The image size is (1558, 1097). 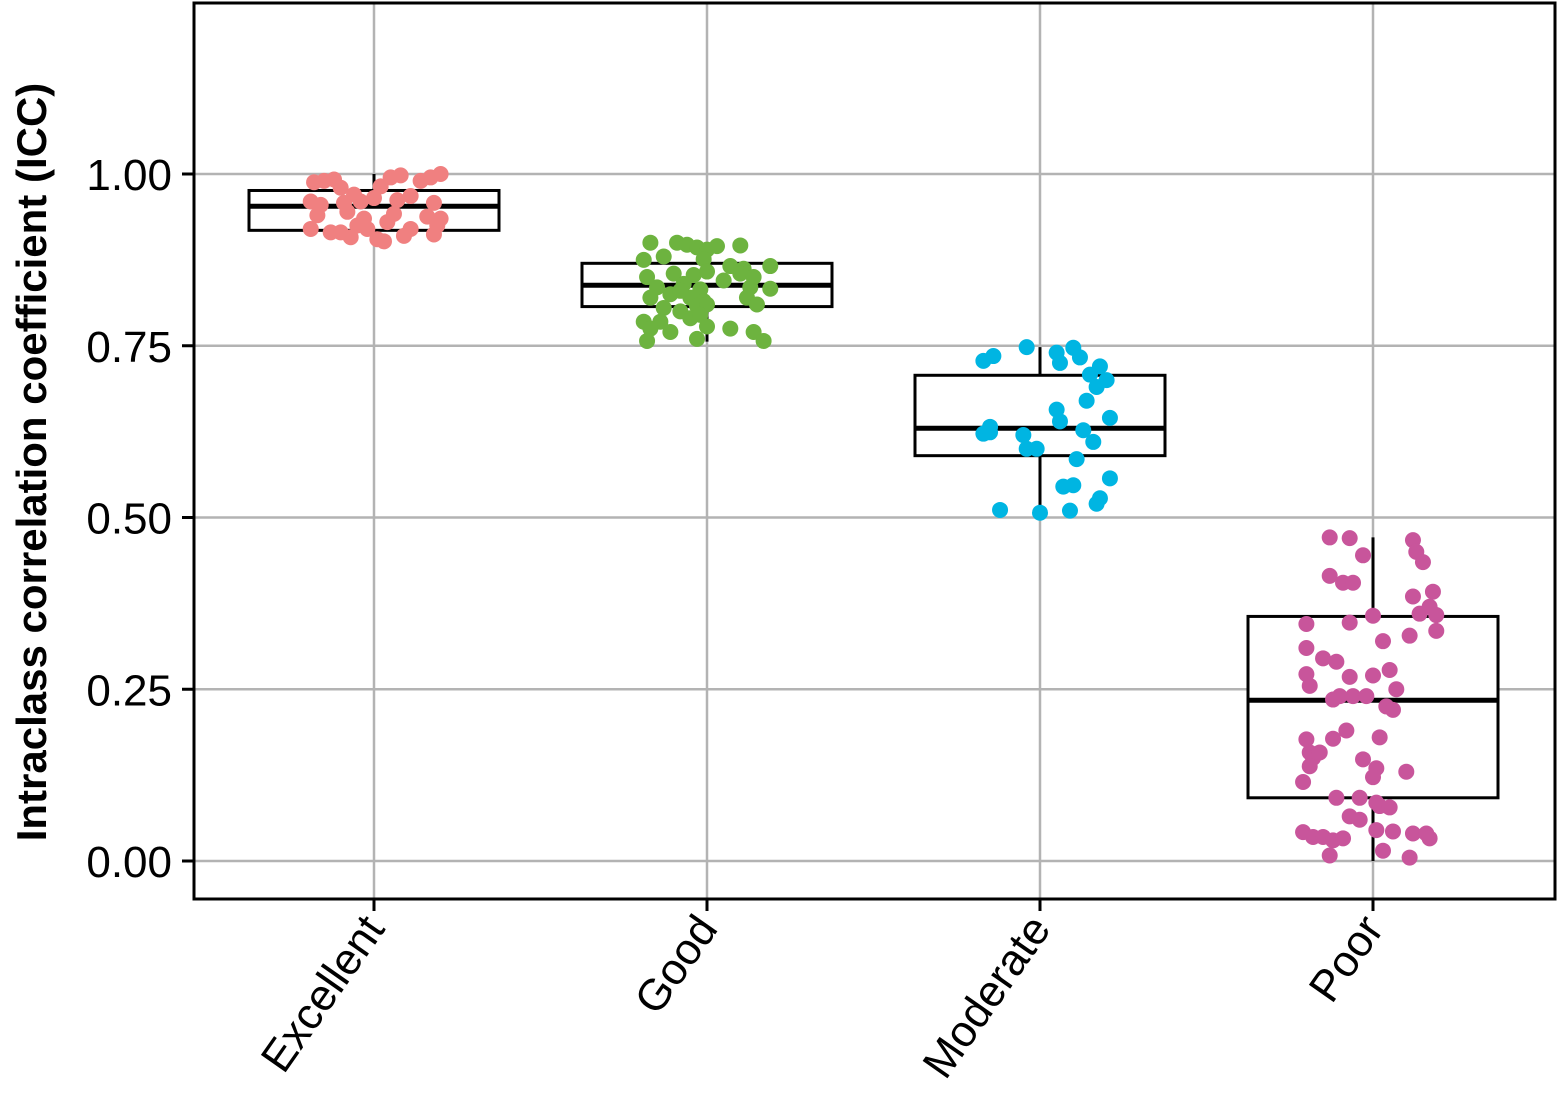 I want to click on points-poor, so click(x=1370, y=697).